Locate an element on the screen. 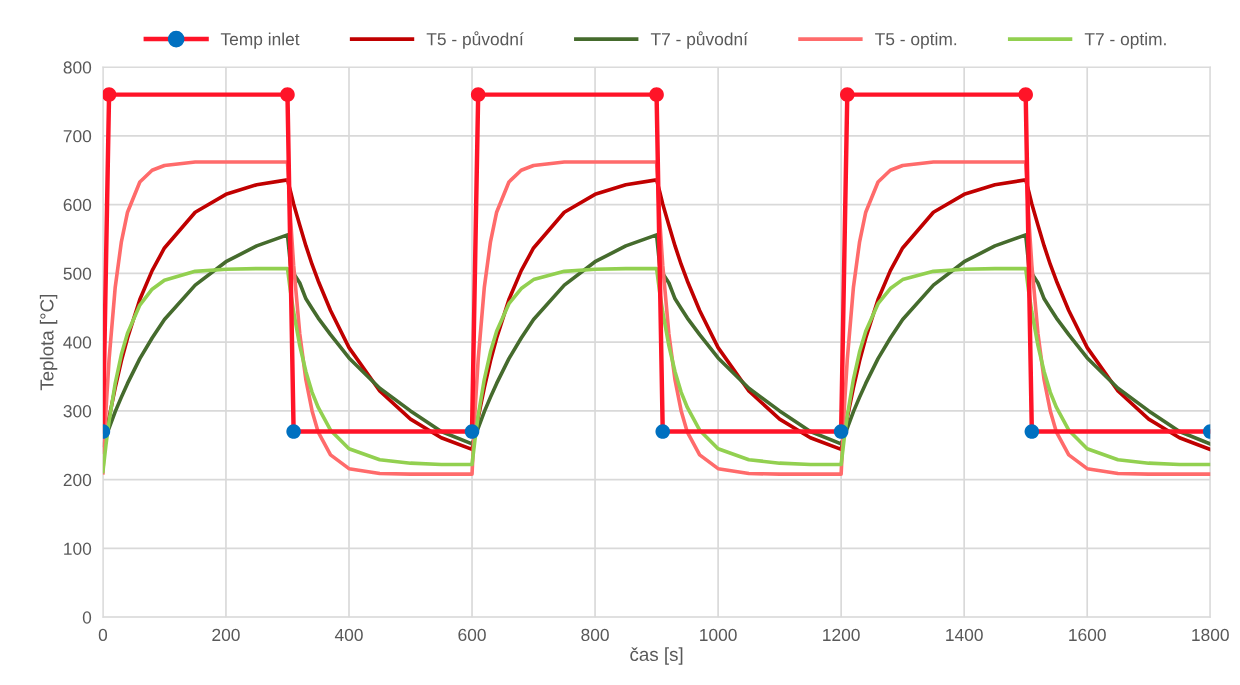 The image size is (1240, 685). y-tick-label: 200 is located at coordinates (77, 480).